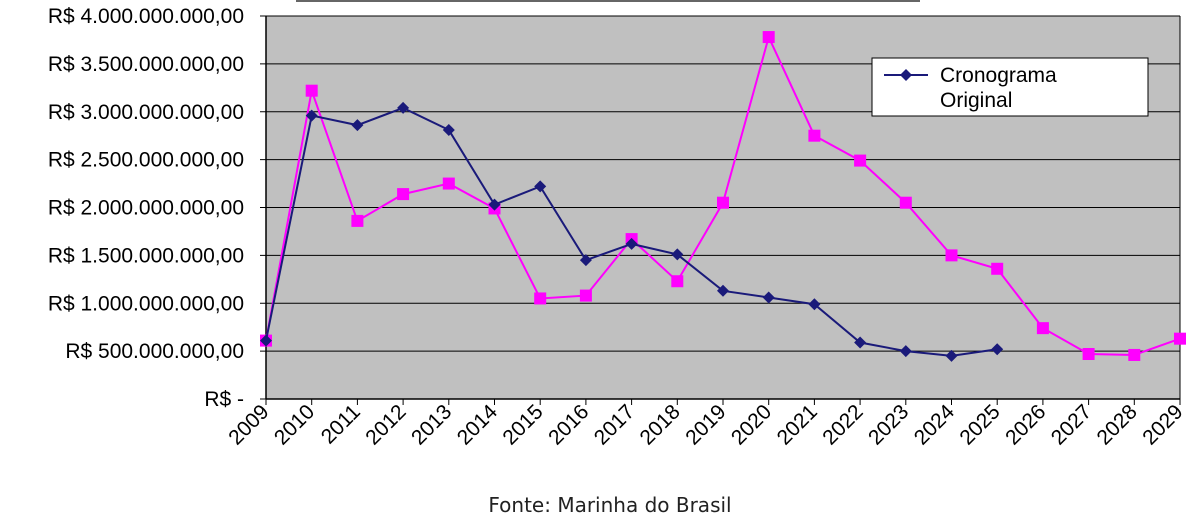 This screenshot has height=520, width=1195. I want to click on x-tick-label: 2012, so click(385, 424).